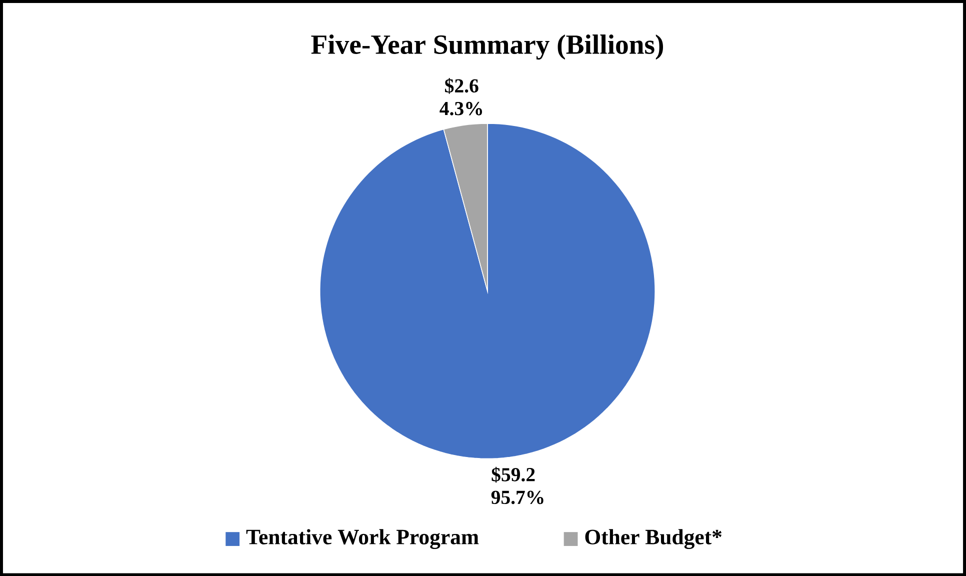 The height and width of the screenshot is (576, 966). Describe the element at coordinates (461, 97) in the screenshot. I see `data-label: $2.6 4.3%` at that location.